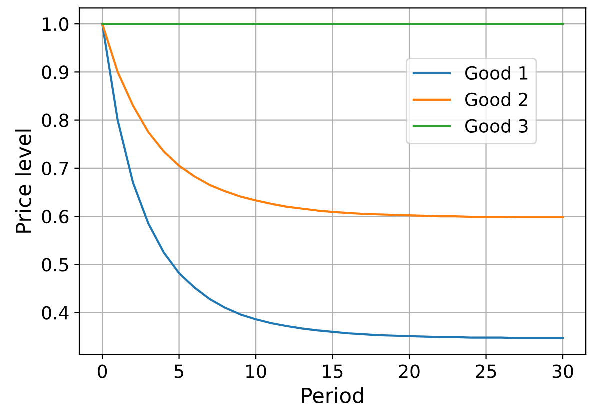 The height and width of the screenshot is (410, 589). Describe the element at coordinates (55, 265) in the screenshot. I see `y-tick-label: 0.5` at that location.